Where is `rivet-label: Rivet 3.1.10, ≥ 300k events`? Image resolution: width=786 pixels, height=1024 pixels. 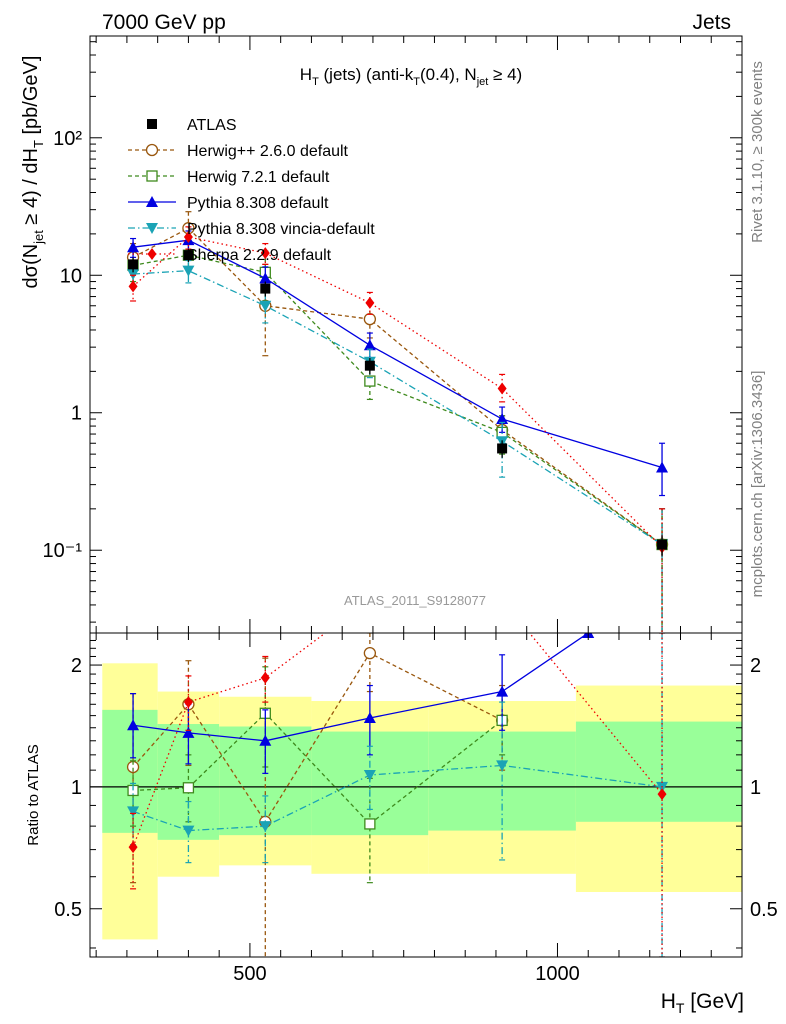 rivet-label: Rivet 3.1.10, ≥ 300k events is located at coordinates (757, 152).